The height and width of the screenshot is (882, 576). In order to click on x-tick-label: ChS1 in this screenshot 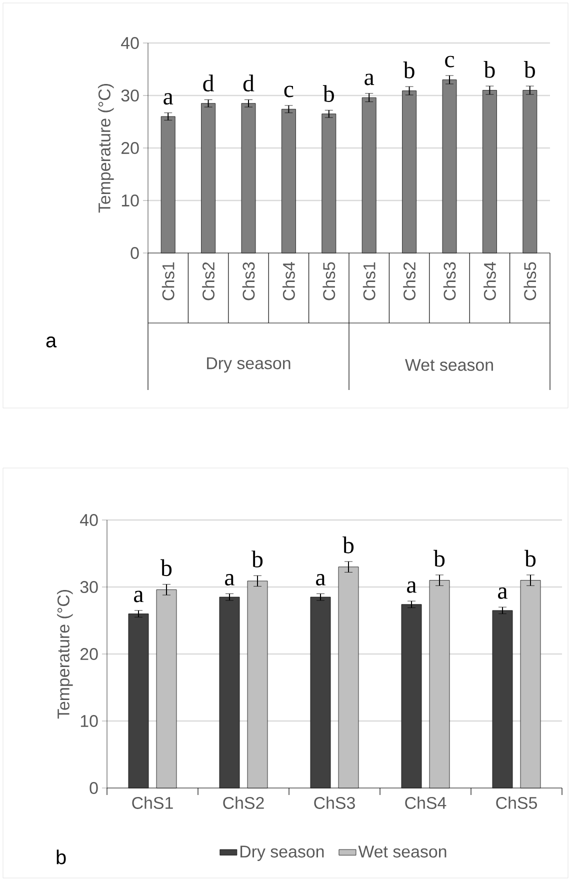, I will do `click(152, 802)`.